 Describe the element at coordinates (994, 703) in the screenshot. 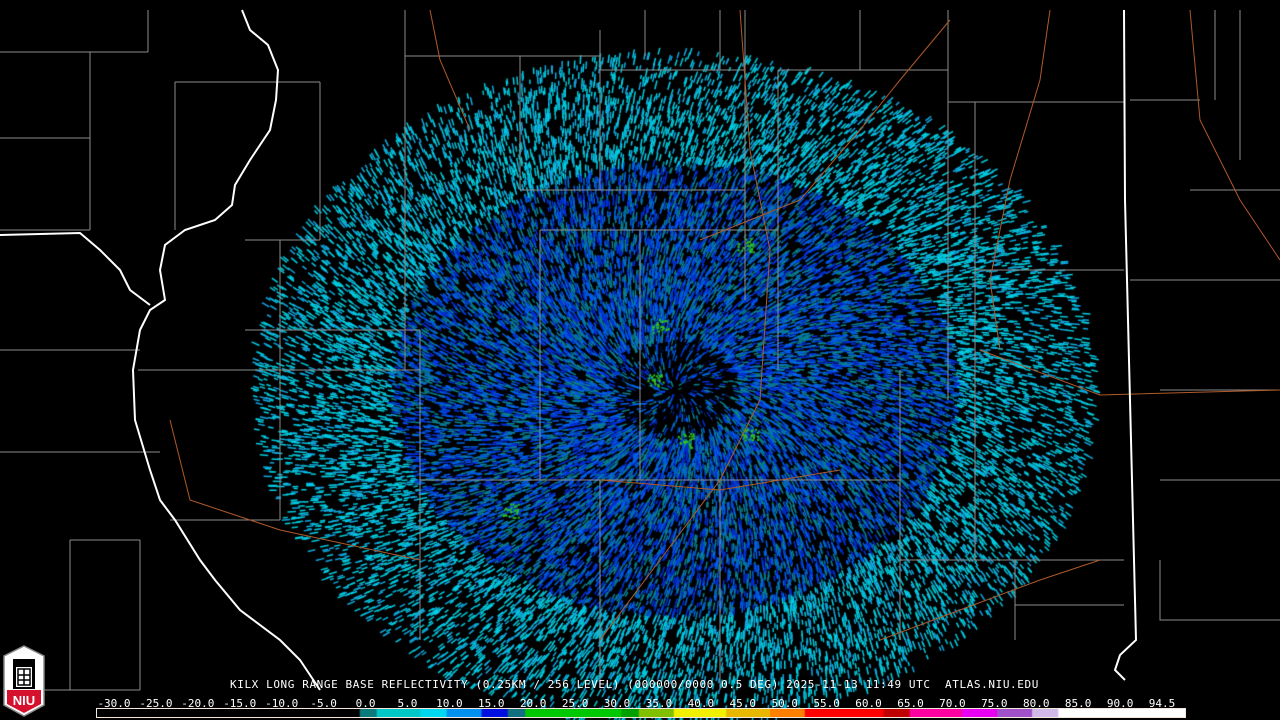

I see `colorbar-tick: 75.0` at that location.